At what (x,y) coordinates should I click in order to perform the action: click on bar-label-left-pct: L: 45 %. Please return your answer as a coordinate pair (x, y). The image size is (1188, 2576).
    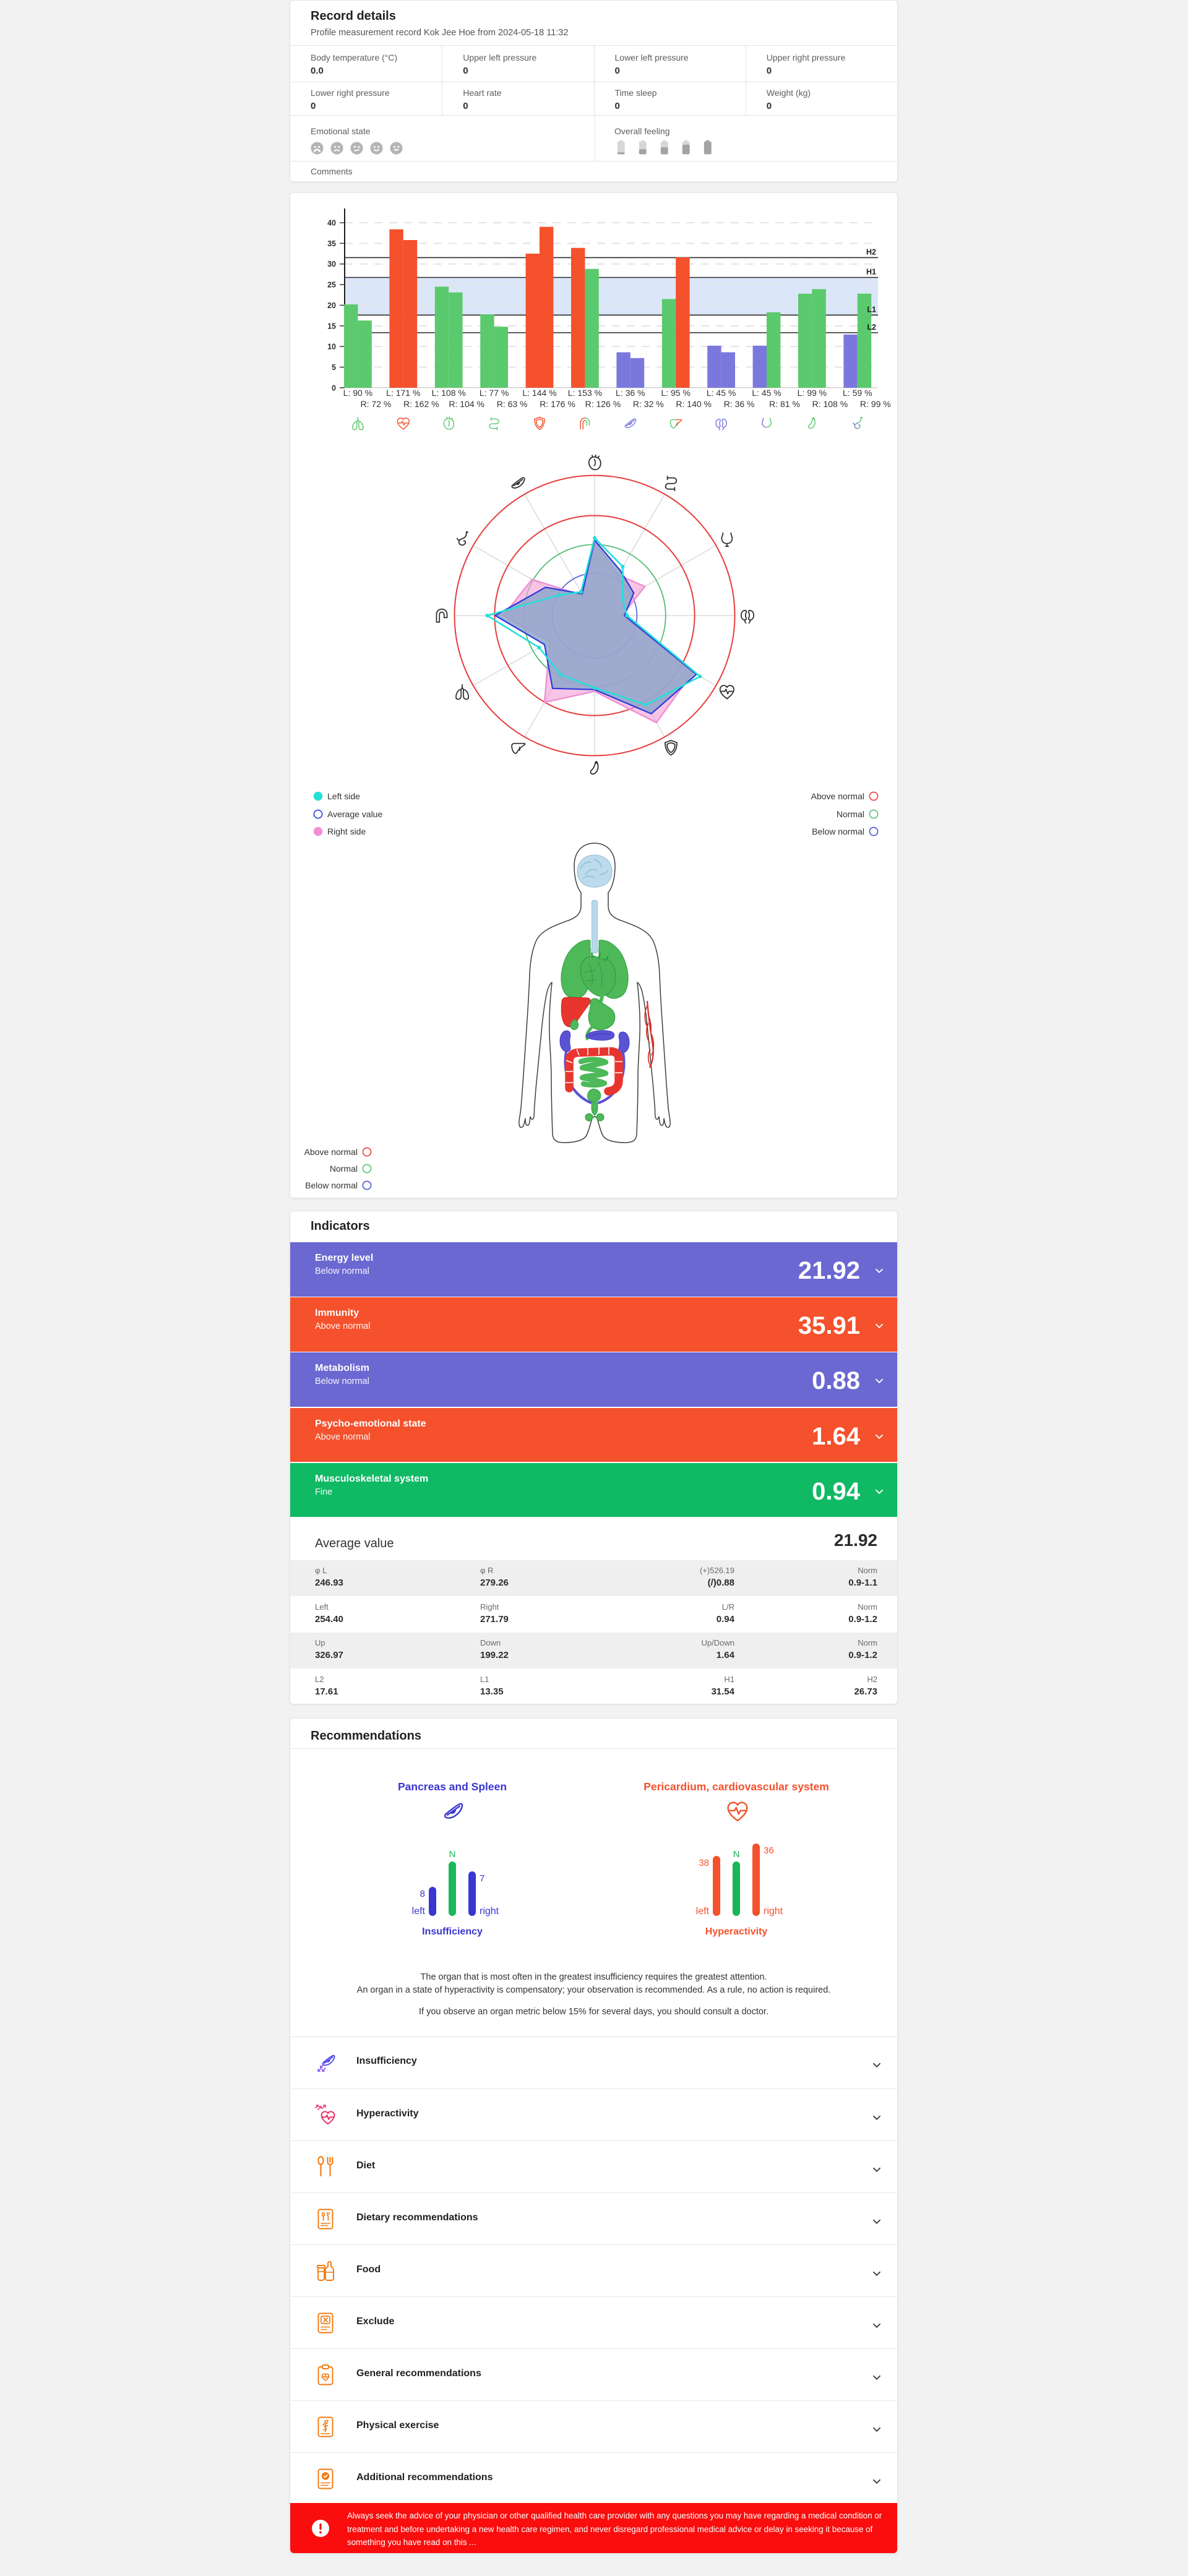
    Looking at the image, I should click on (721, 393).